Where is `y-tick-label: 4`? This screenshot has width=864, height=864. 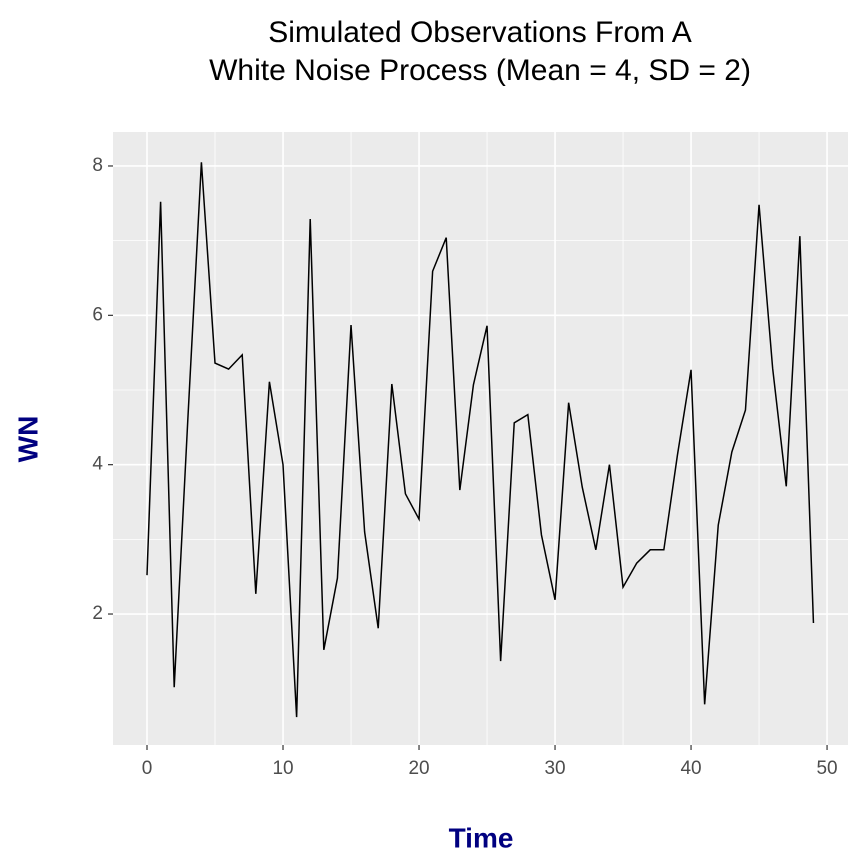
y-tick-label: 4 is located at coordinates (97, 464).